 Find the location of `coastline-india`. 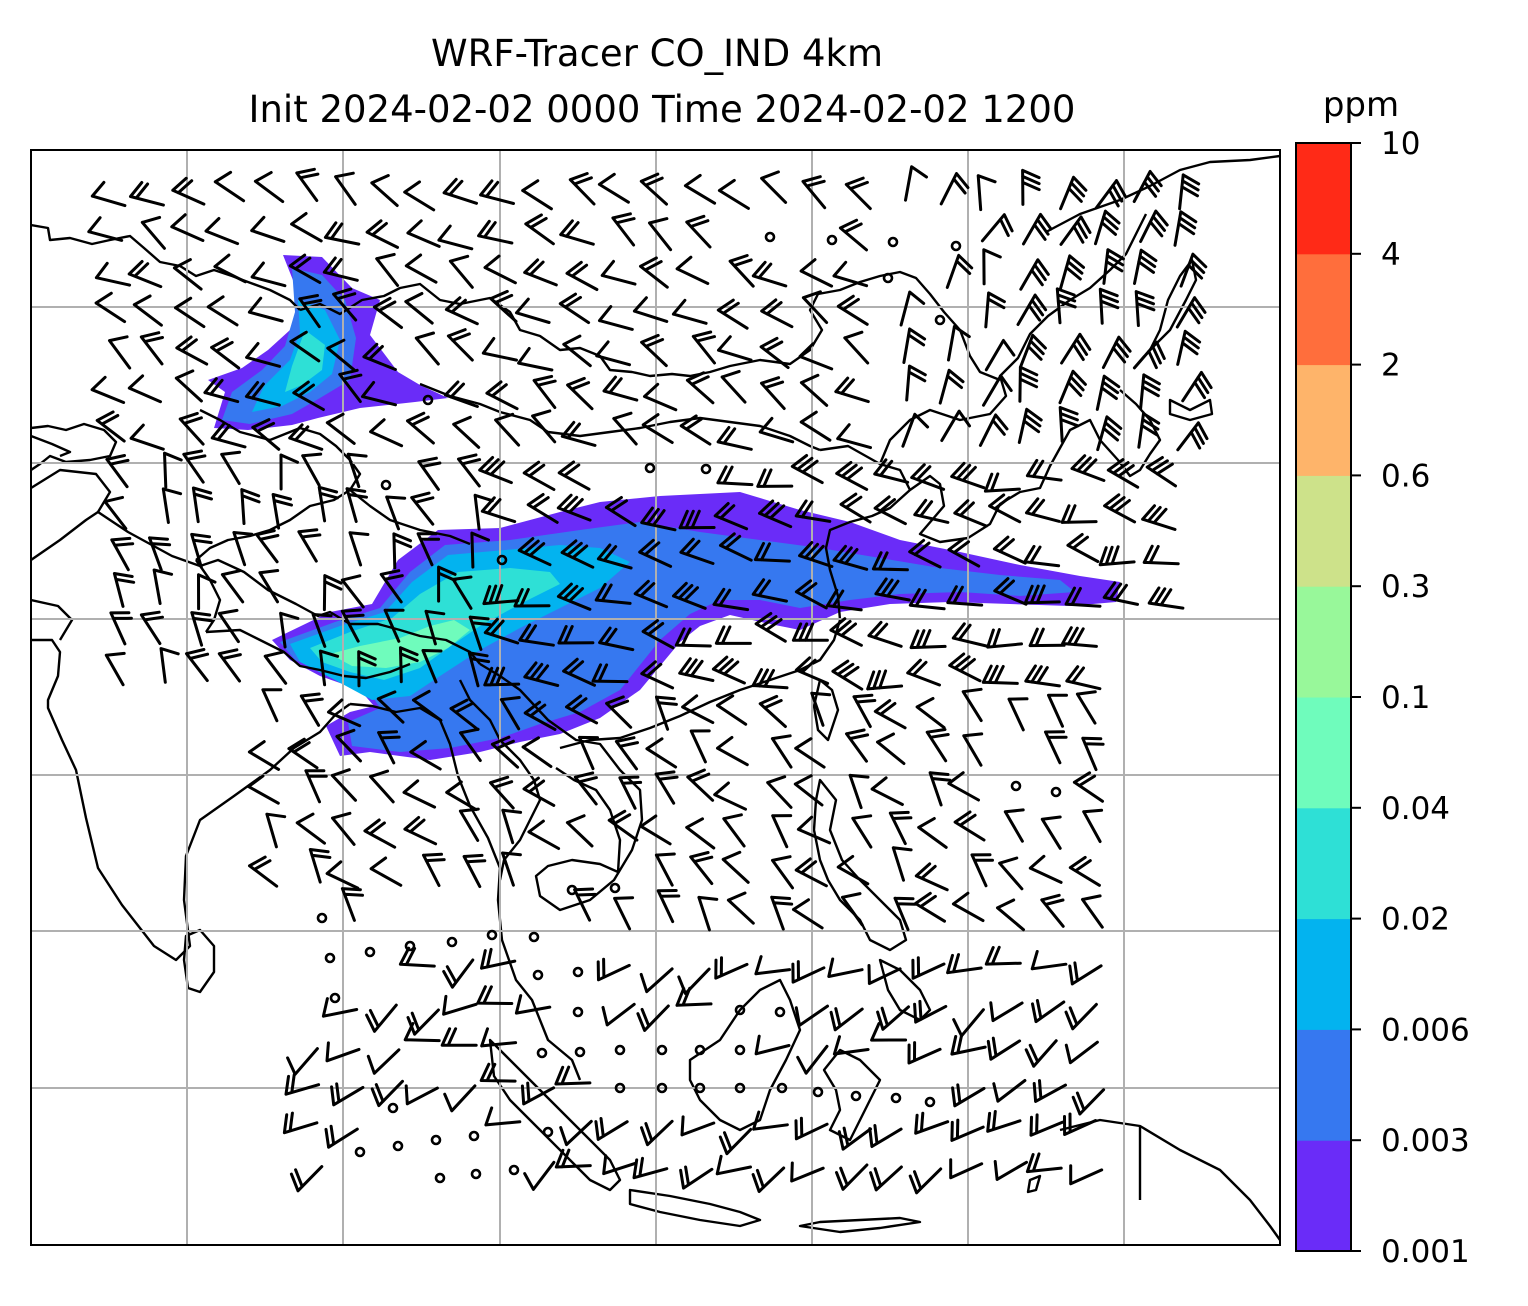

coastline-india is located at coordinates (191, 800).